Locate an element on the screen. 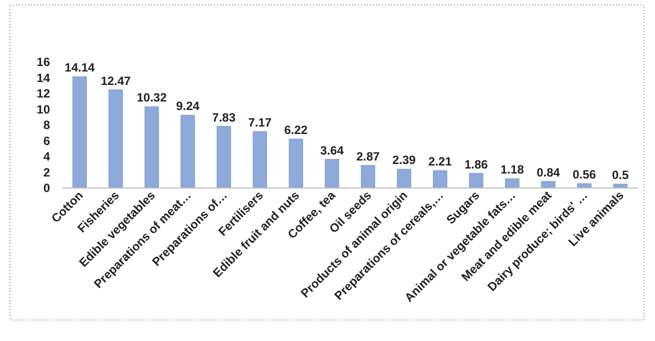  data-label: 0.84 is located at coordinates (548, 172).